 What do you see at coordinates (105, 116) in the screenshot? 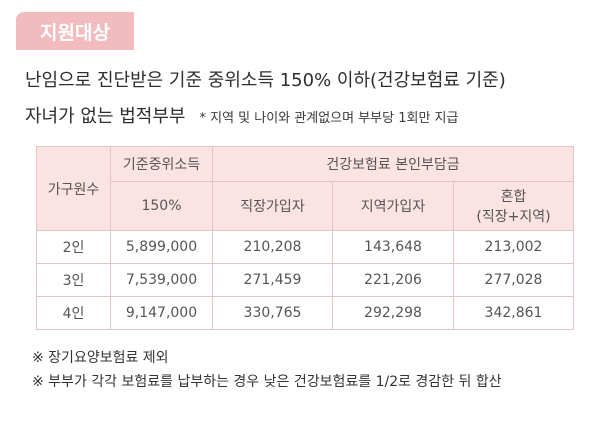
I see `couple-condition: 자녀가 없는 법적부부` at bounding box center [105, 116].